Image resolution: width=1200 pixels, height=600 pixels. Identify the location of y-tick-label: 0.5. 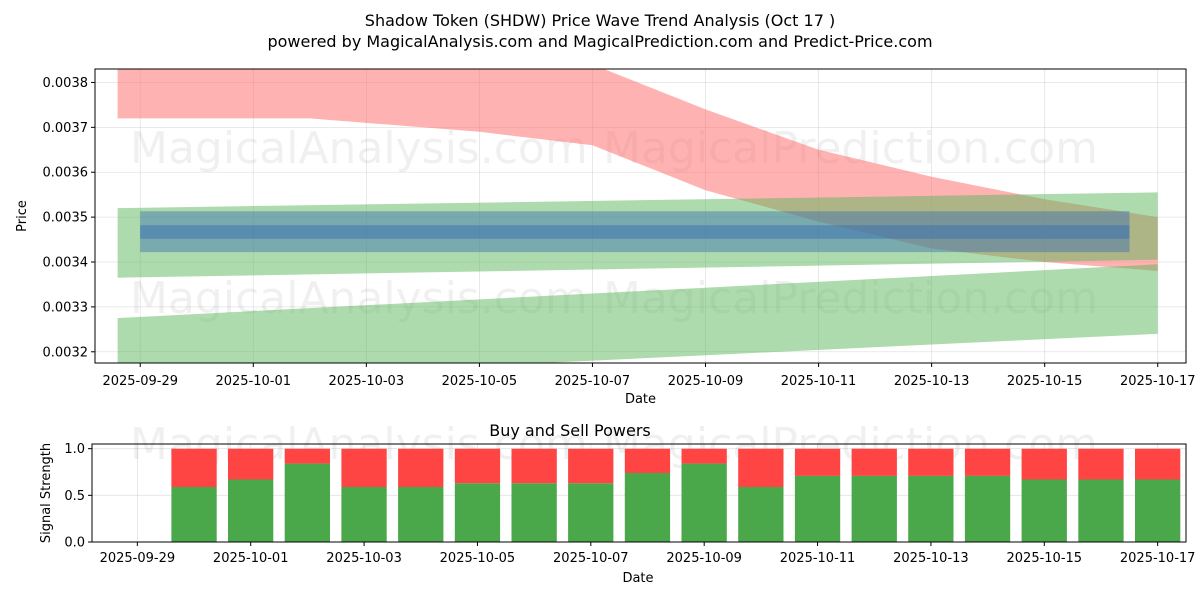
(74, 496).